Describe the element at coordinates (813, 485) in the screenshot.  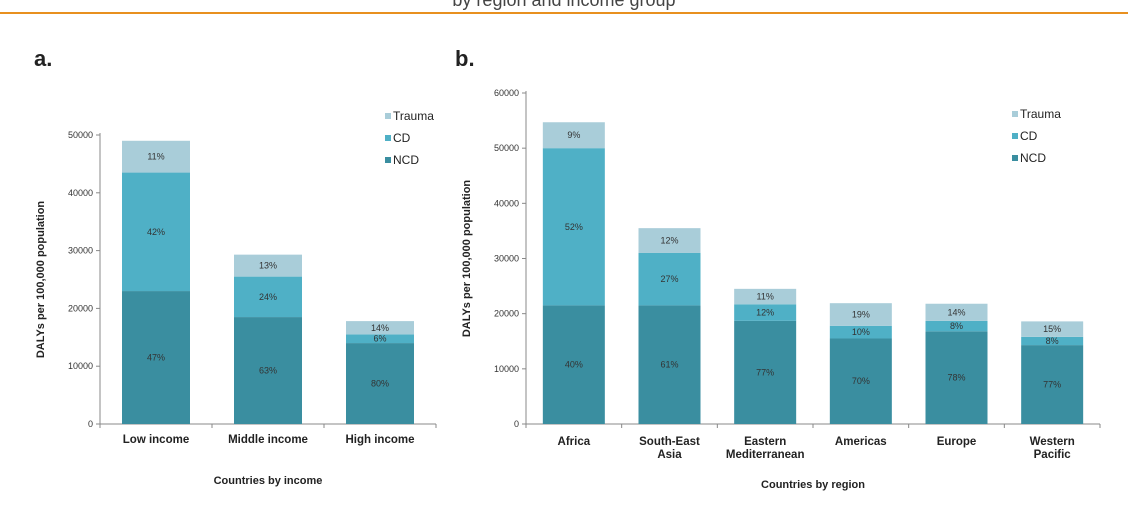
I see `x-axis-title: Countries by region` at that location.